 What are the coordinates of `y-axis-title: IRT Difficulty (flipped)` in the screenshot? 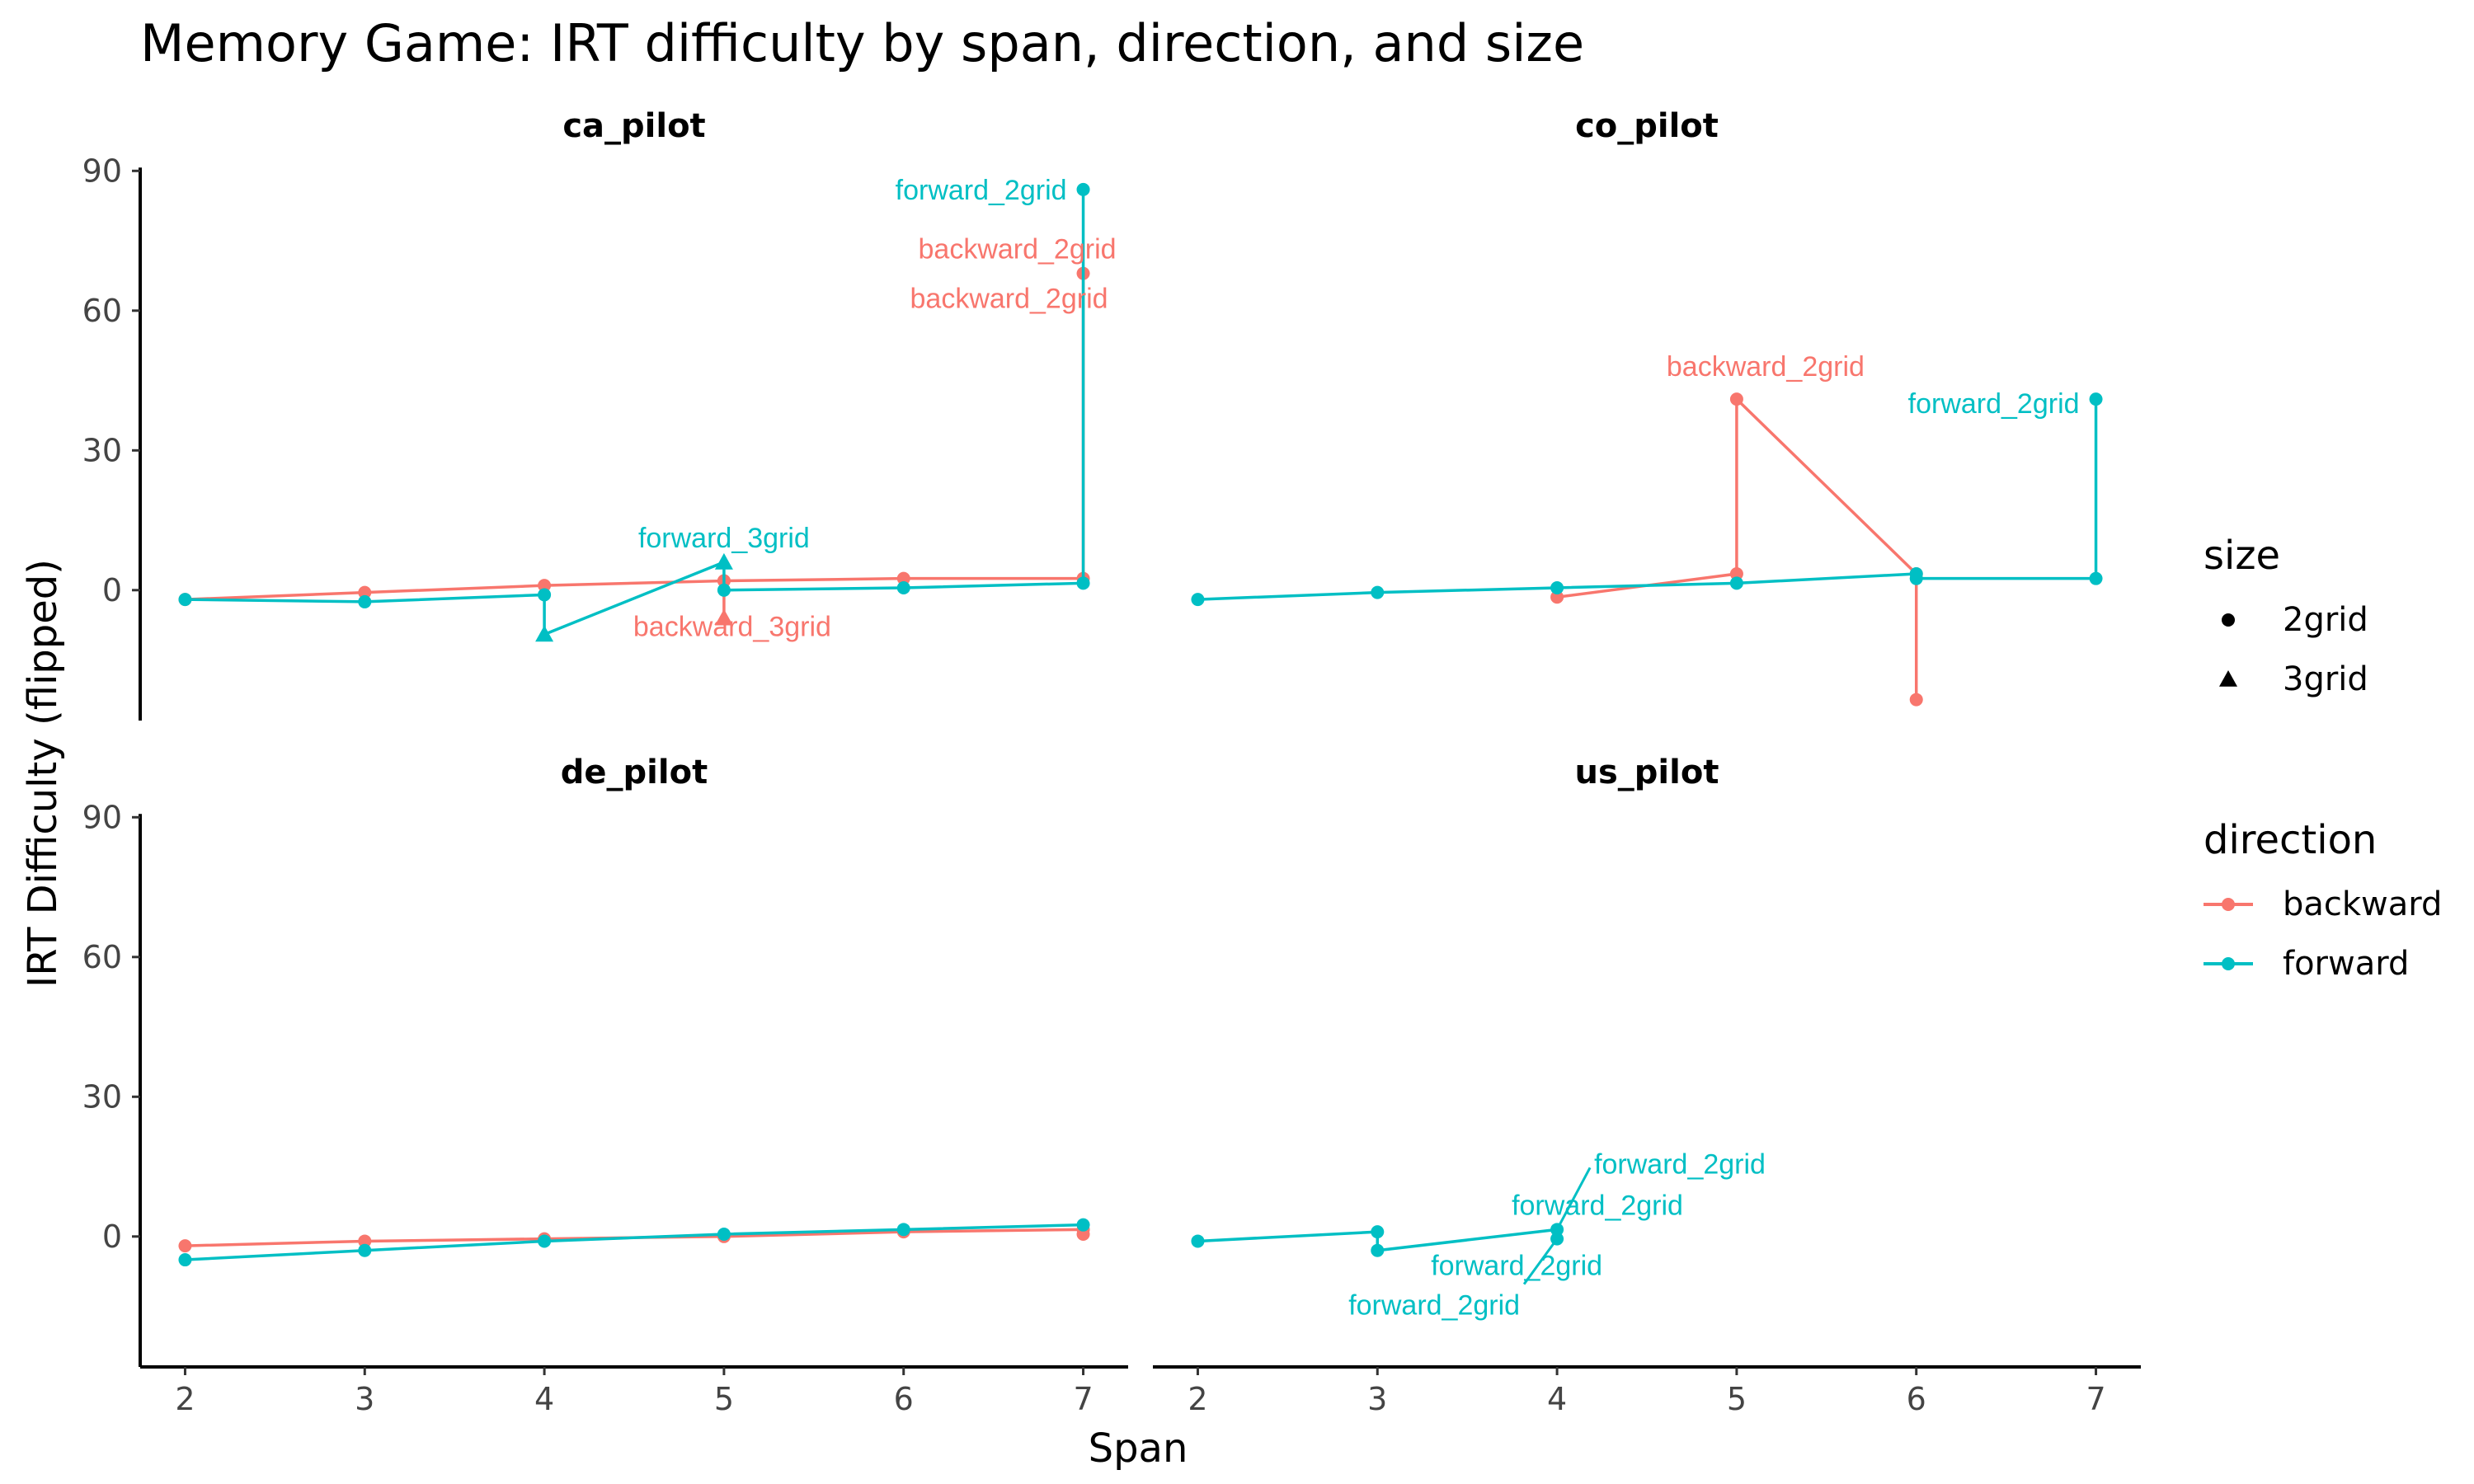 It's located at (43, 773).